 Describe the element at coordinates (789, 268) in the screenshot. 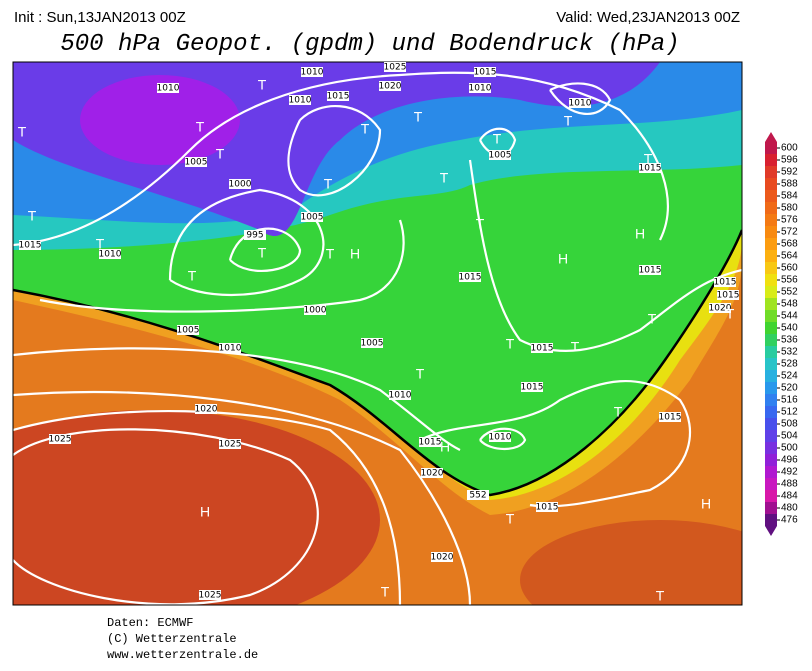

I see `legend-tick-label: 560` at that location.